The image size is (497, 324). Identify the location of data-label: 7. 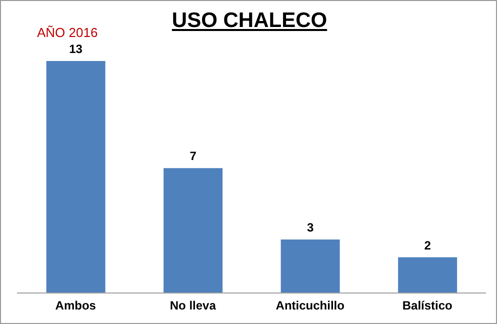
(193, 156).